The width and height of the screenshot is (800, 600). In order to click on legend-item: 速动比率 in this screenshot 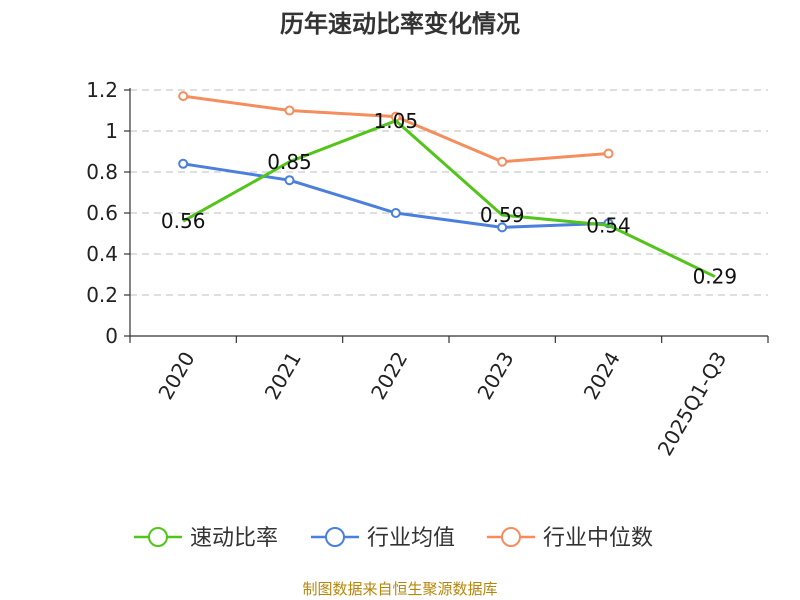, I will do `click(206, 538)`.